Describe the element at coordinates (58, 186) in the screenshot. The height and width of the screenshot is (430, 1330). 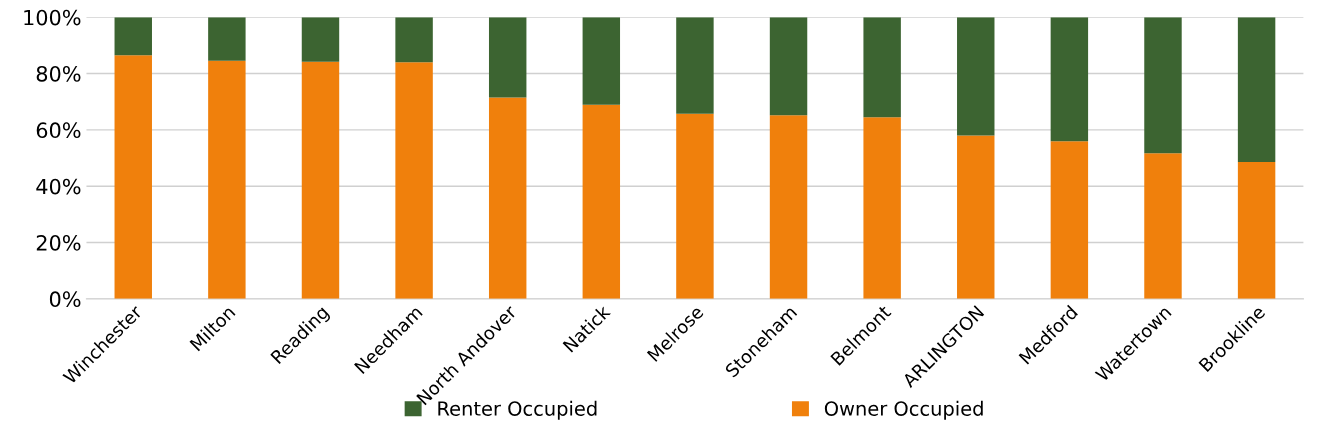
I see `y-tick-label: 40%` at that location.